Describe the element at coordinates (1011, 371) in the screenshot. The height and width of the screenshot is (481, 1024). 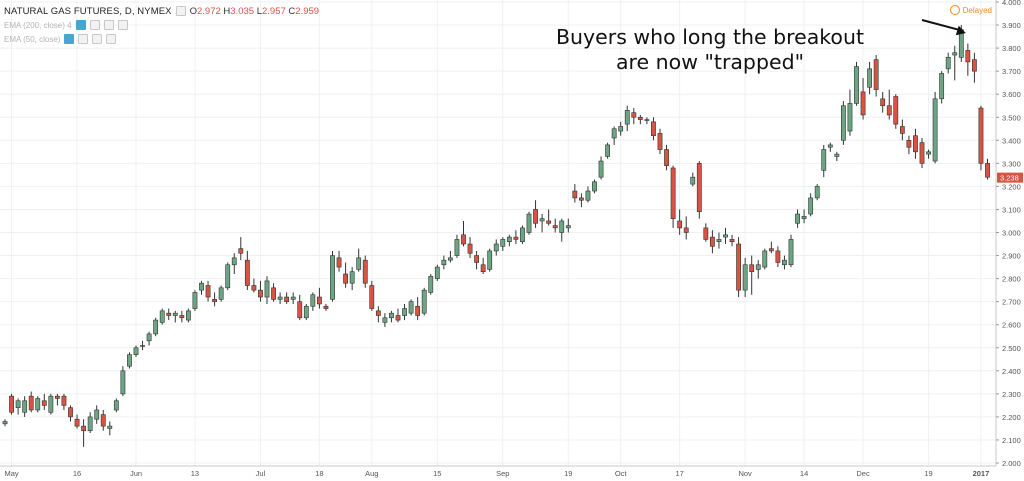
I see `price-tick-label: 2.400` at that location.